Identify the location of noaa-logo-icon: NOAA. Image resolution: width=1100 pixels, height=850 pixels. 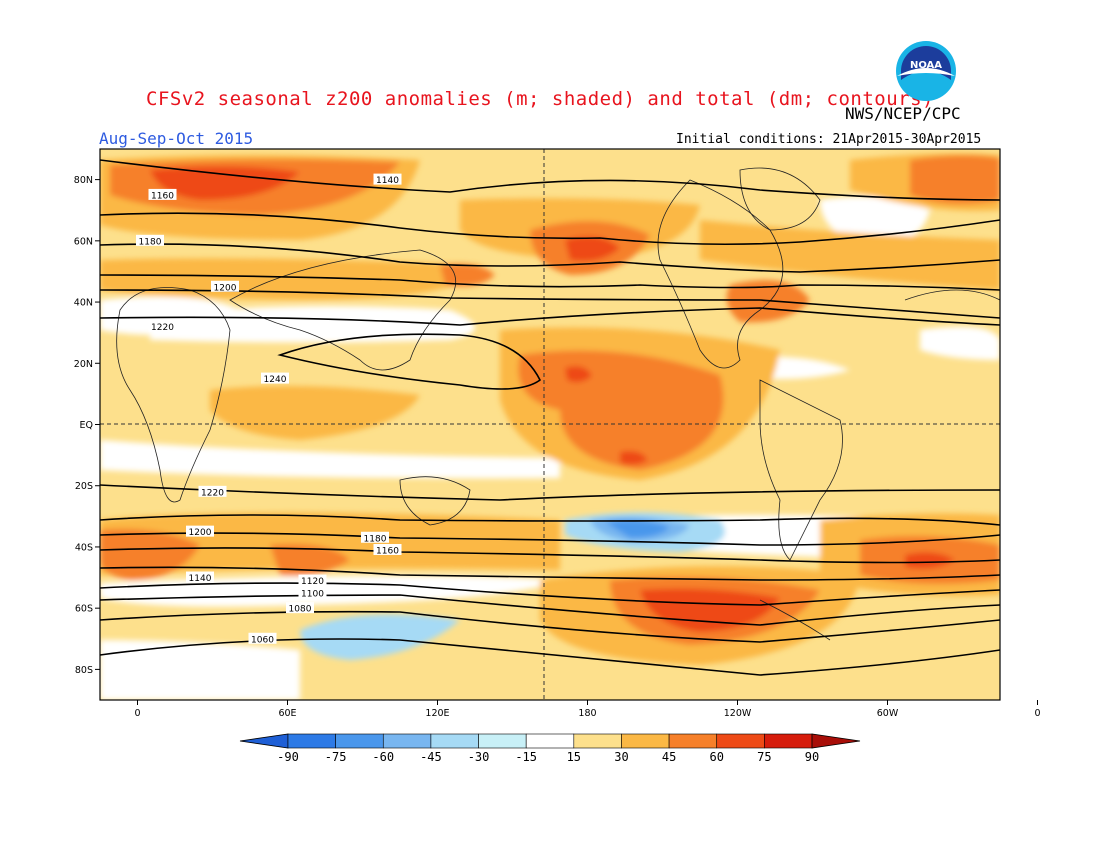
(926, 71).